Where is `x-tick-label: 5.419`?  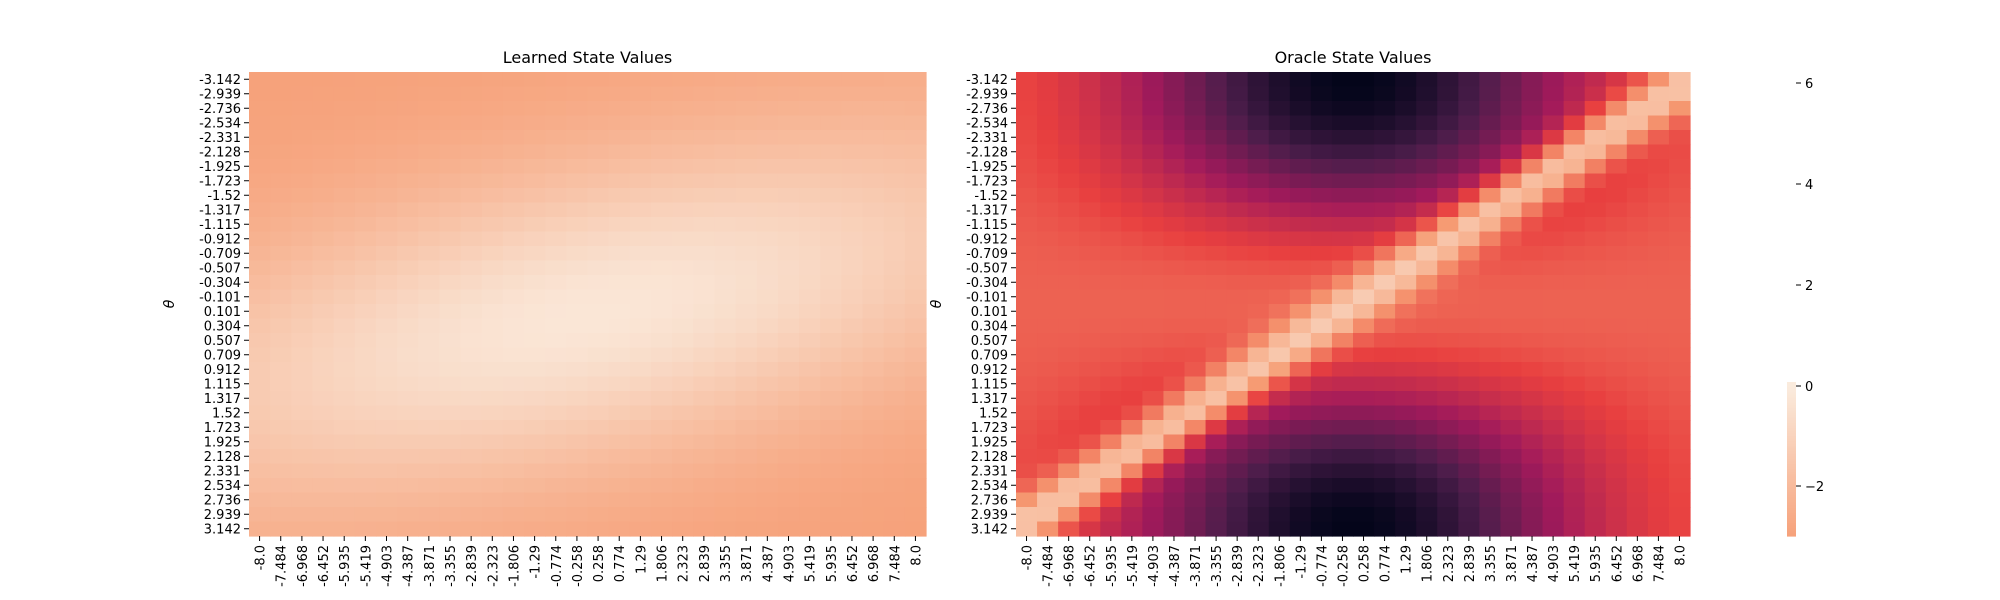
x-tick-label: 5.419 is located at coordinates (1575, 563).